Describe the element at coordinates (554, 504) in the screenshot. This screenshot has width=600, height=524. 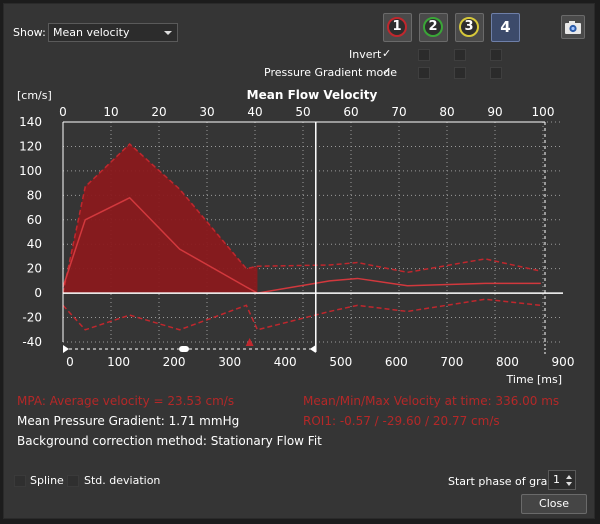
I see `close-button: Close` at that location.